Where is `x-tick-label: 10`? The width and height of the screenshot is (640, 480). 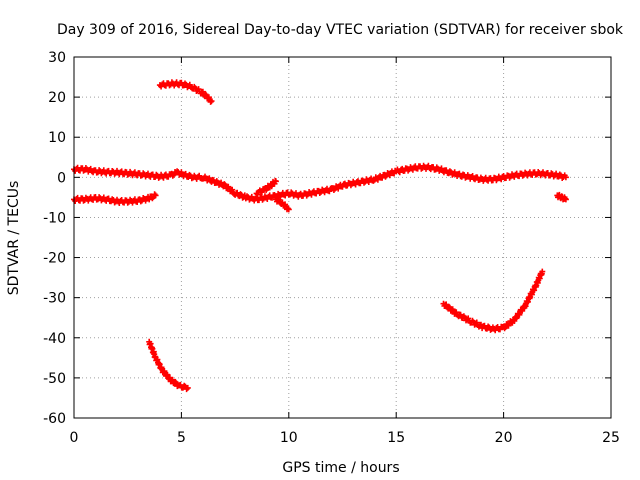
x-tick-label: 10 is located at coordinates (289, 438).